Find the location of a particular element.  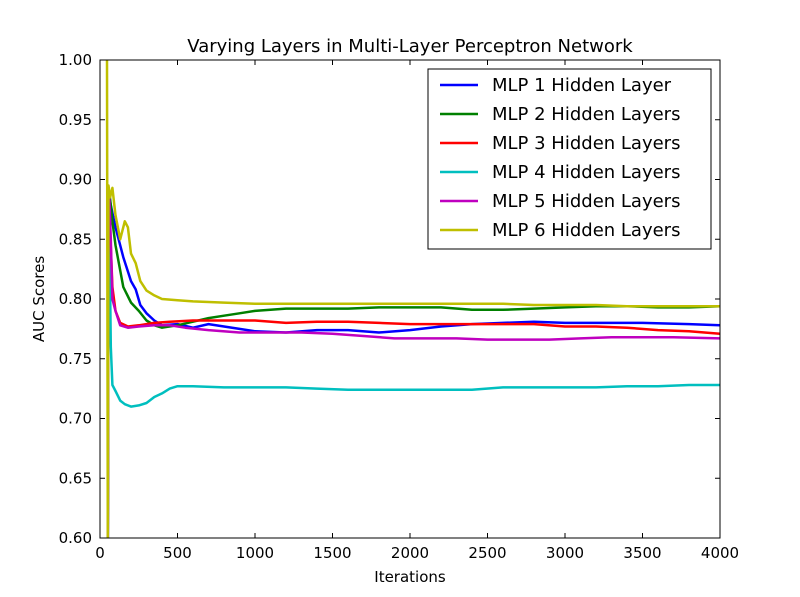

y-tick-label: 0.90 is located at coordinates (75, 180).